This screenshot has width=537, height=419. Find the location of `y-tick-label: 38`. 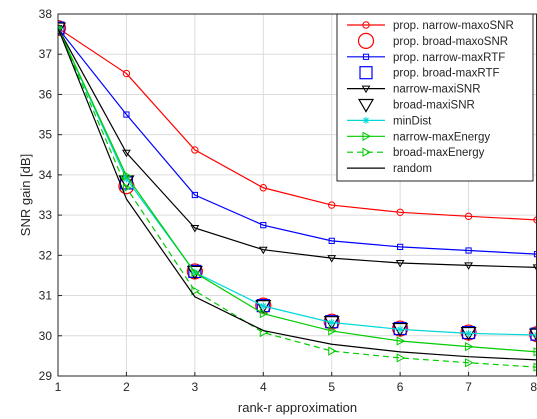

y-tick-label: 38 is located at coordinates (46, 14).